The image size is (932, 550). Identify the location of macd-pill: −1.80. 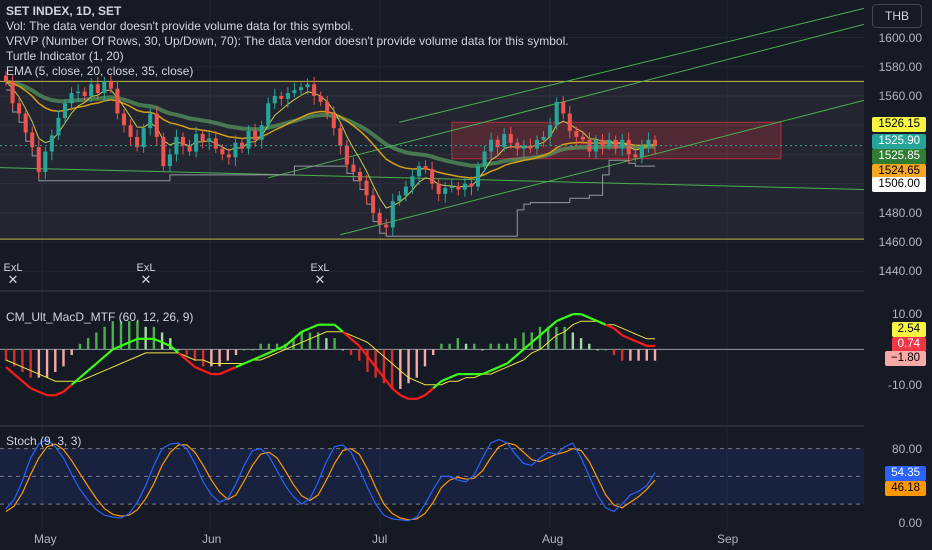
(905, 358).